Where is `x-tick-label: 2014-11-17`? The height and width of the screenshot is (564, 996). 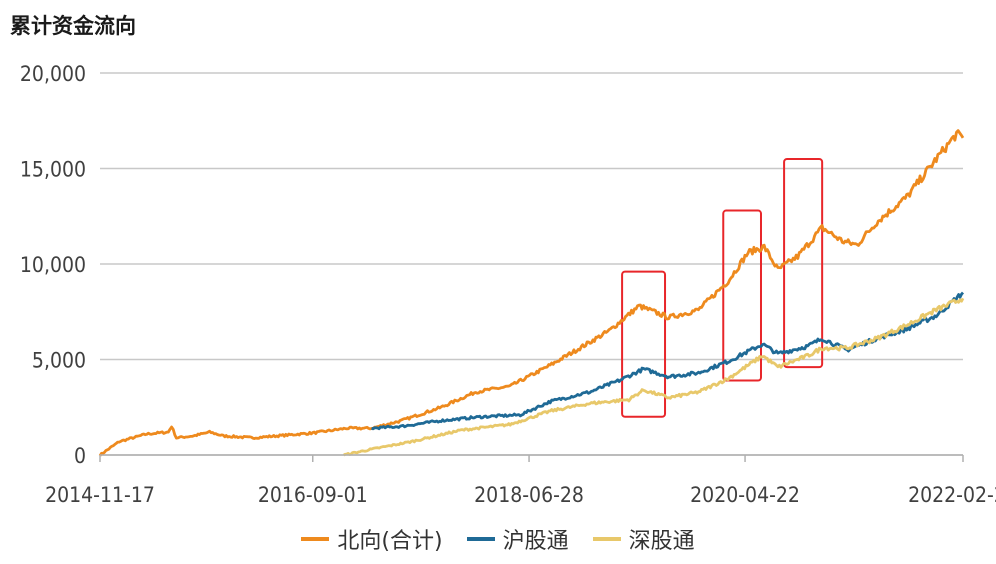 x-tick-label: 2014-11-17 is located at coordinates (100, 495).